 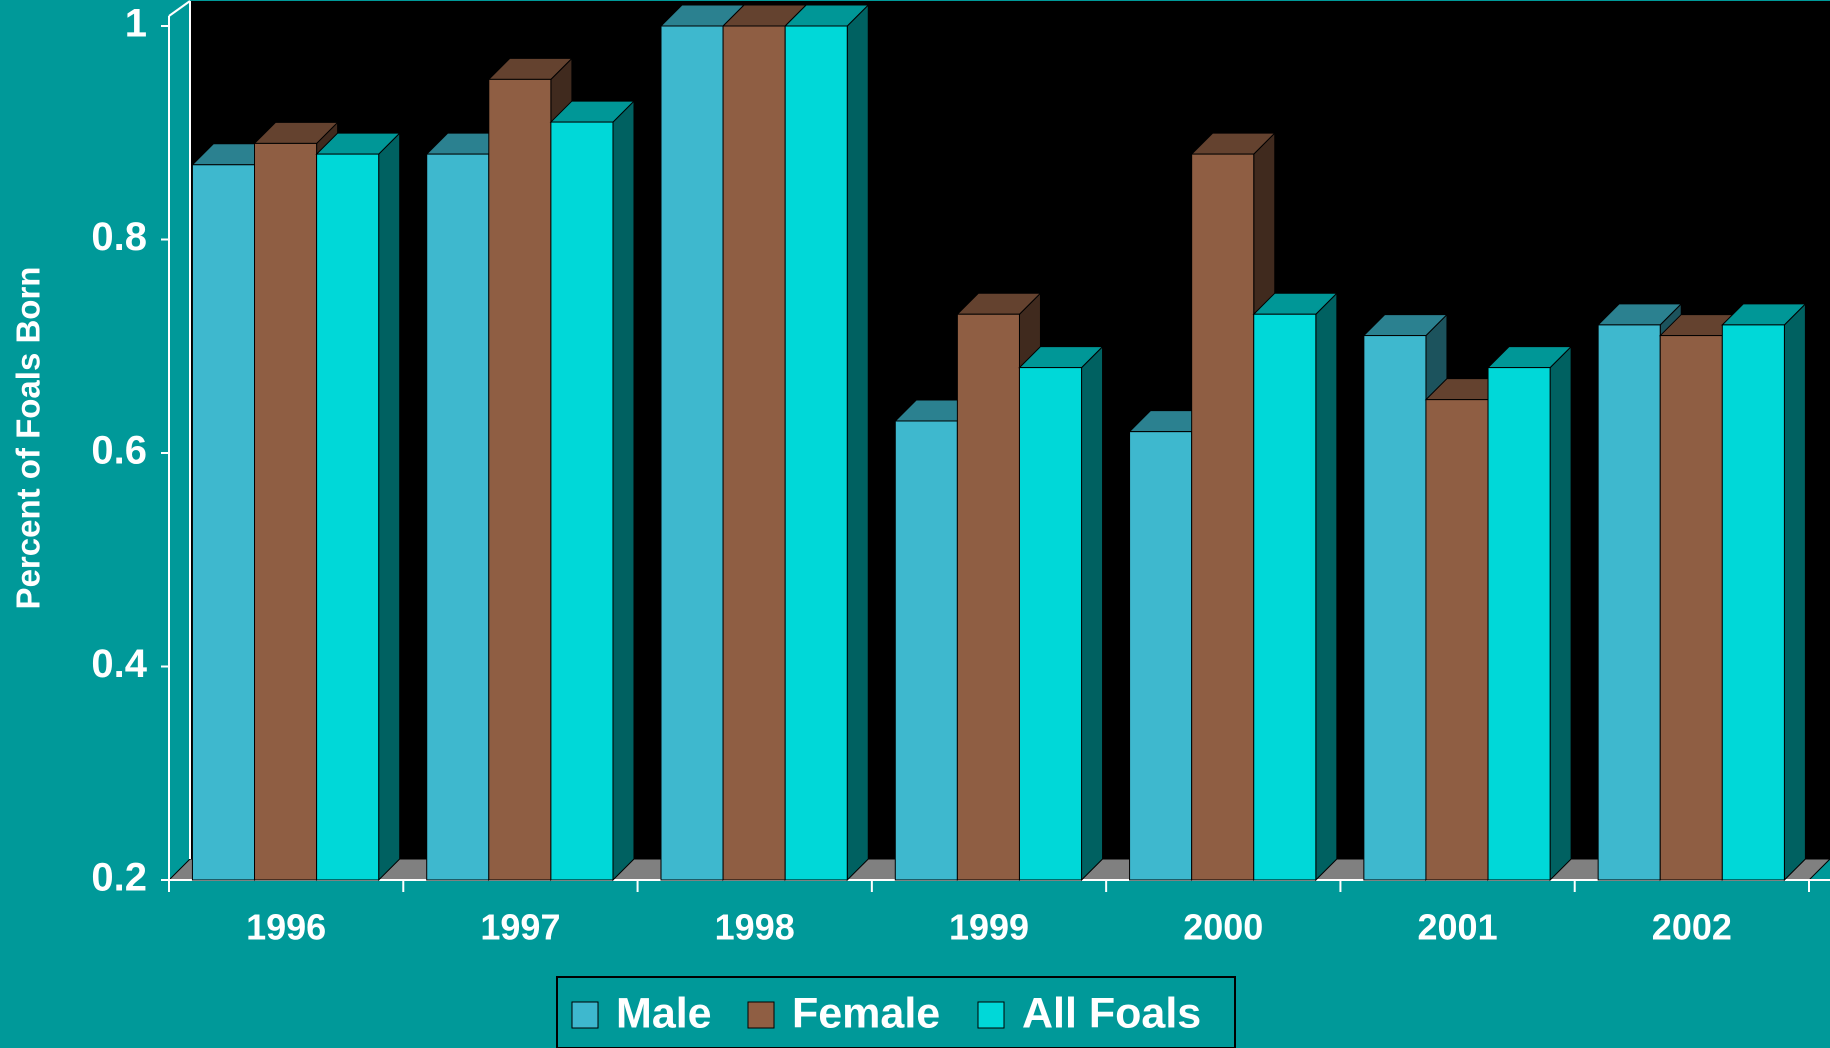 What do you see at coordinates (1692, 927) in the screenshot?
I see `x-tick-label: 2002` at bounding box center [1692, 927].